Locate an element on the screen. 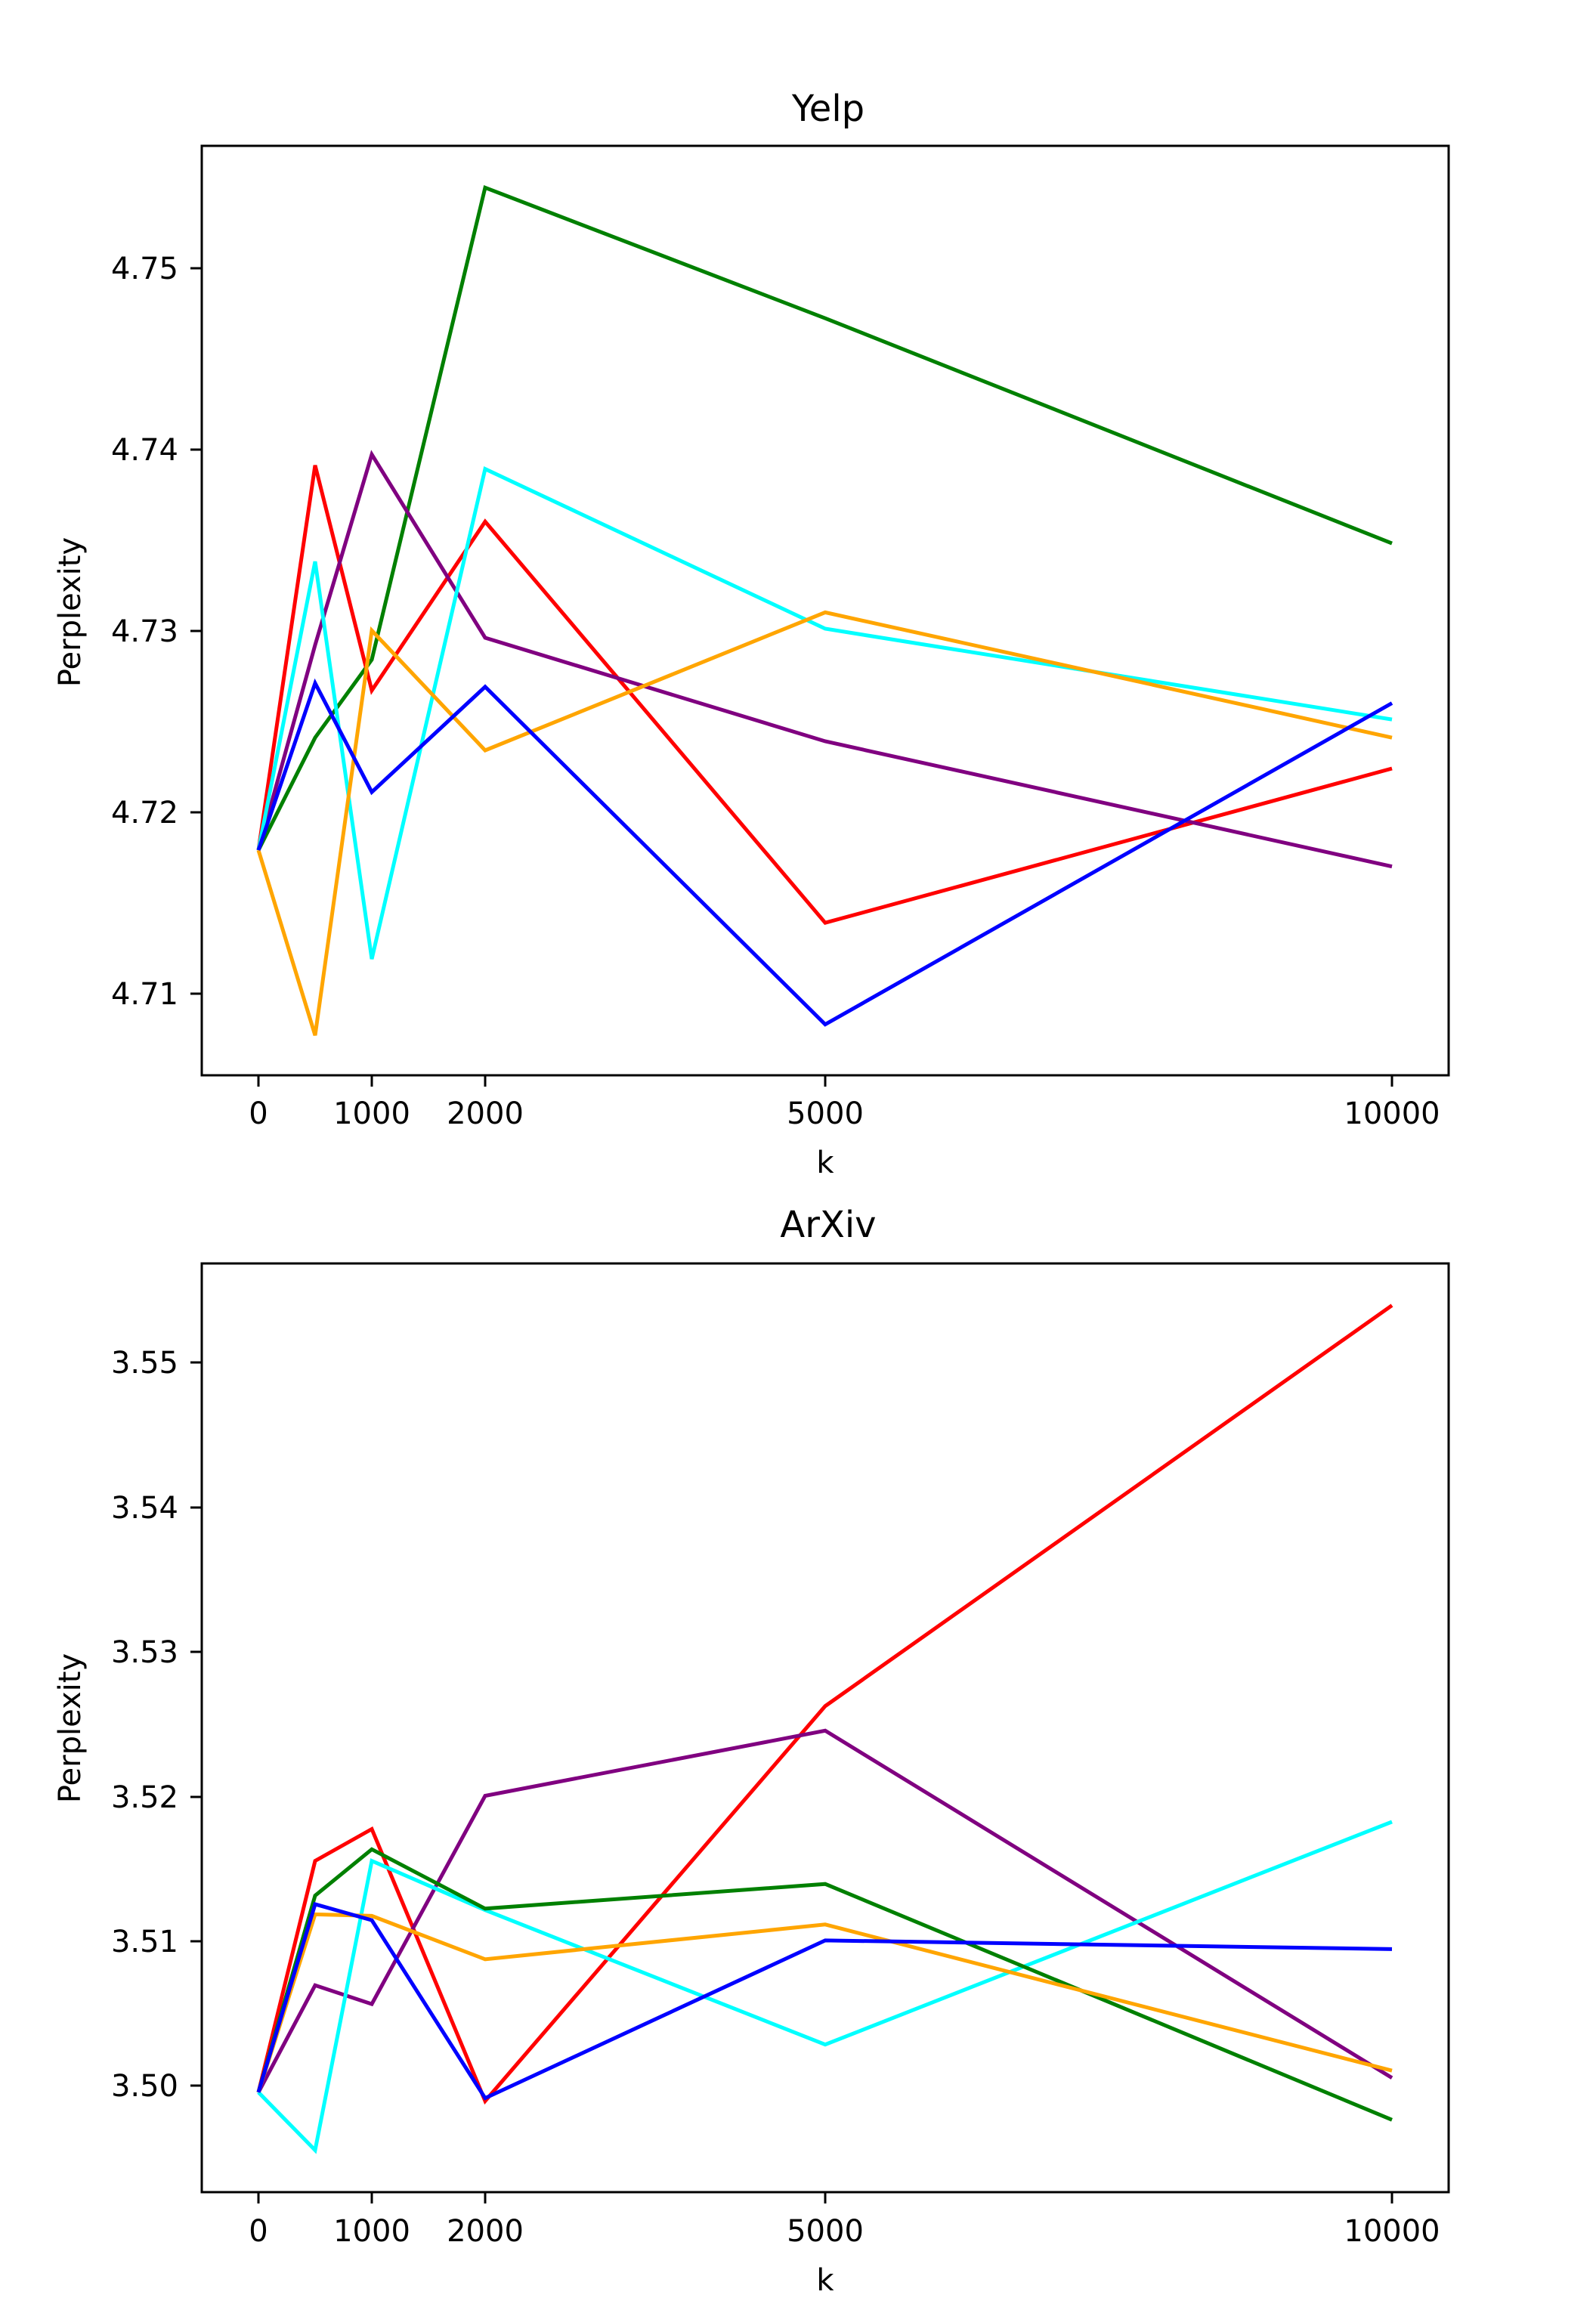  y-axis: 3.50 3.51 3.52 3.53 3.54 3.55 is located at coordinates (156, 1725).